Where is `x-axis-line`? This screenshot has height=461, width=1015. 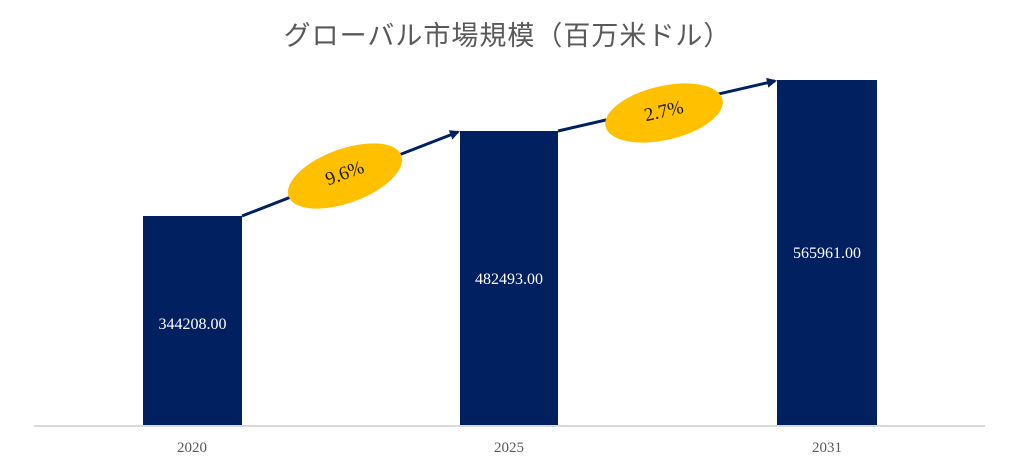 x-axis-line is located at coordinates (509, 426).